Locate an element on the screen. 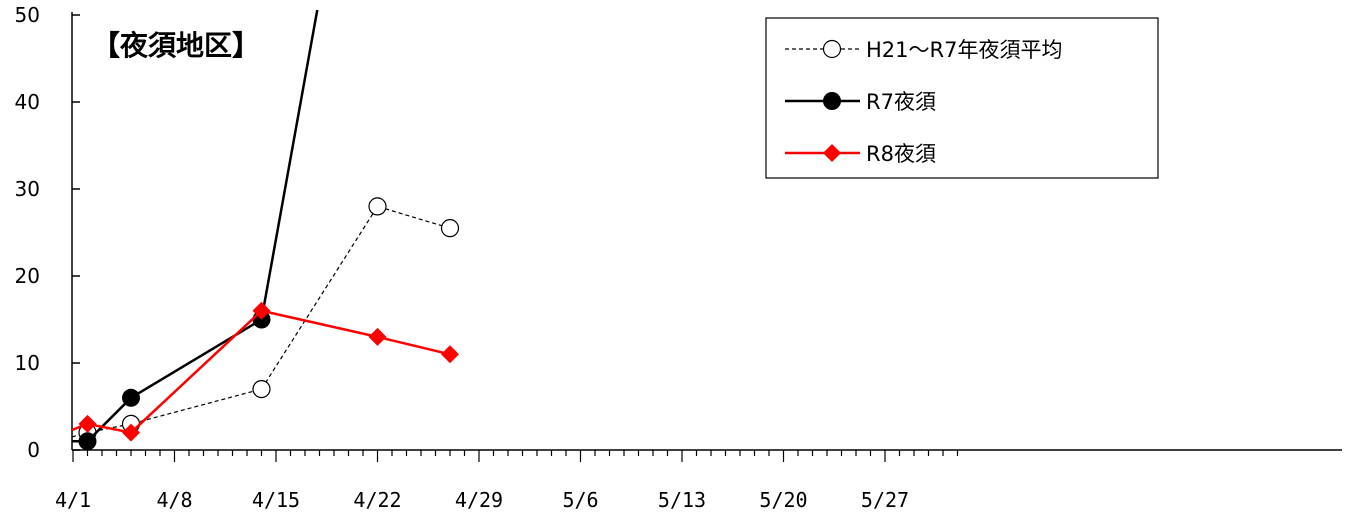  chart-title: 【夜須地区】 is located at coordinates (176, 45).